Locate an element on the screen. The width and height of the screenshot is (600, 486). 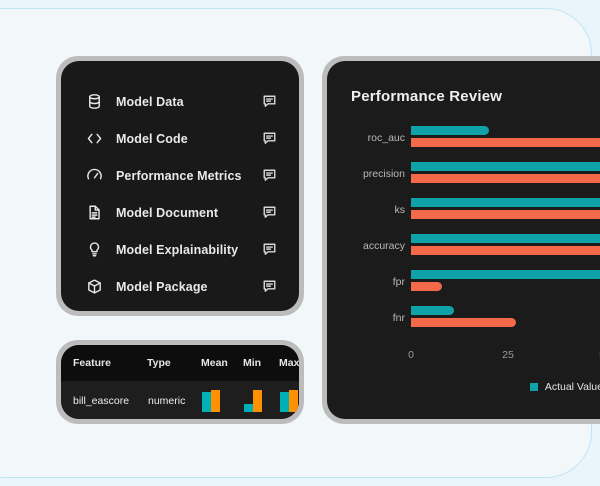
bar-group-fpr: fpr is located at coordinates (496, 285).